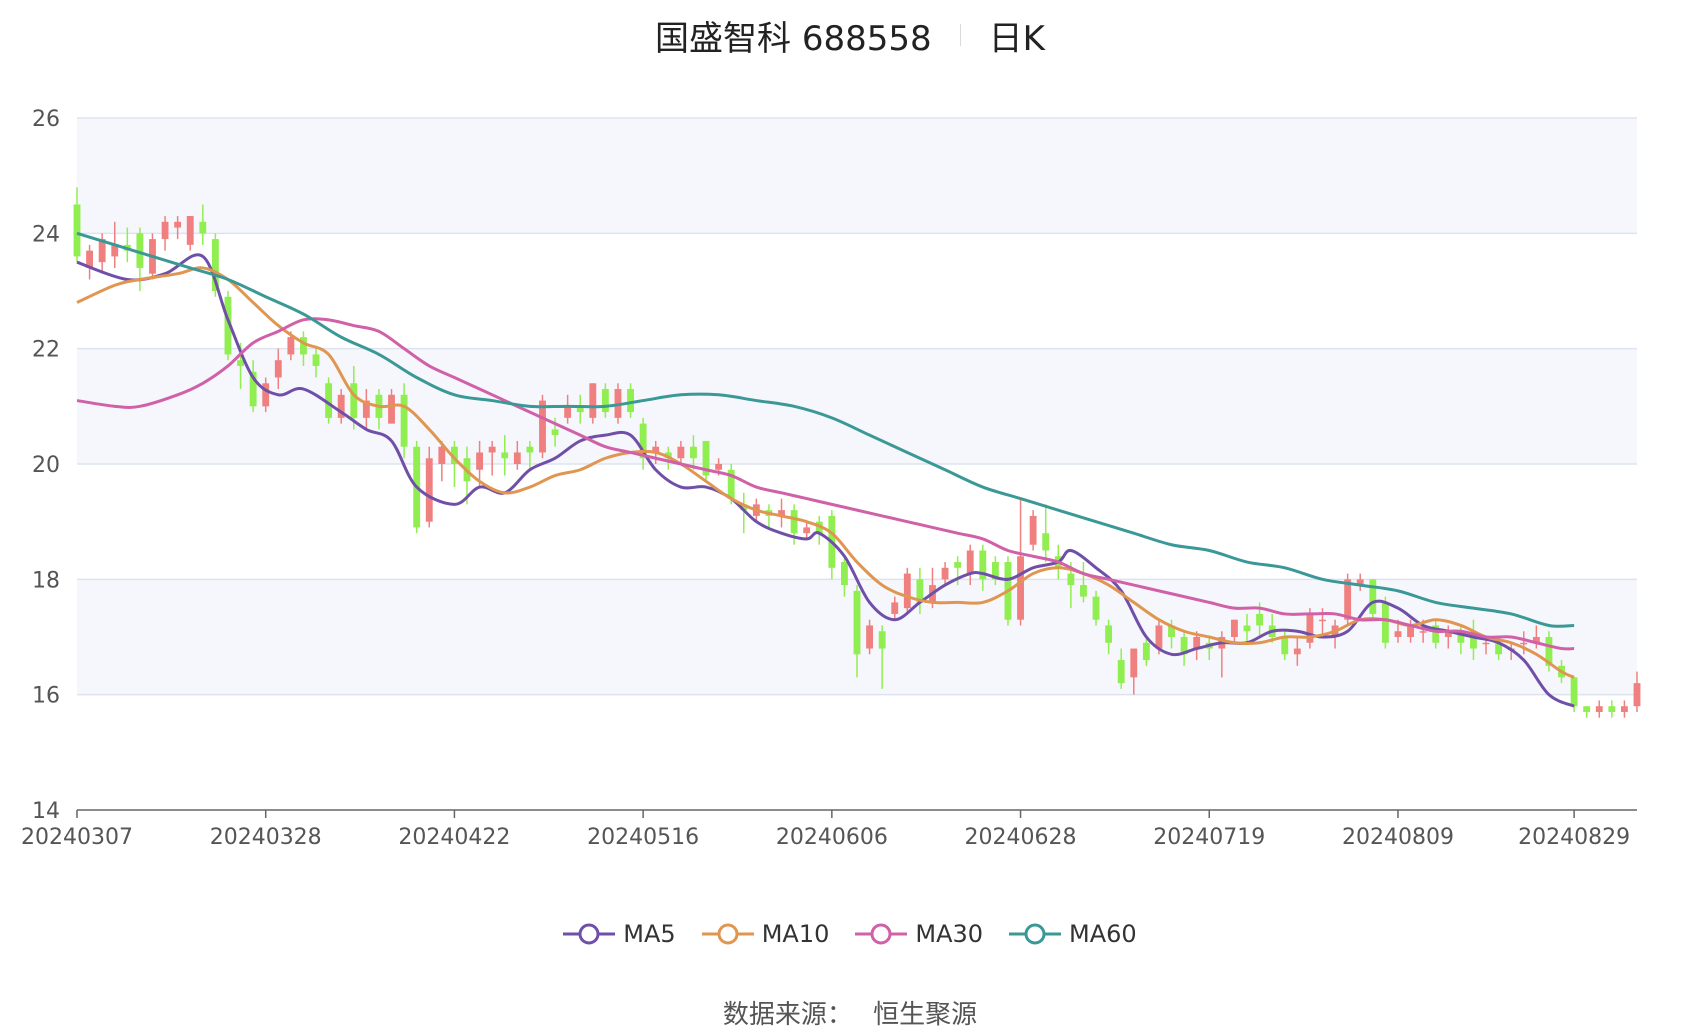 Image resolution: width=1700 pixels, height=1034 pixels. What do you see at coordinates (1209, 837) in the screenshot?
I see `x-tick-label: 20240719` at bounding box center [1209, 837].